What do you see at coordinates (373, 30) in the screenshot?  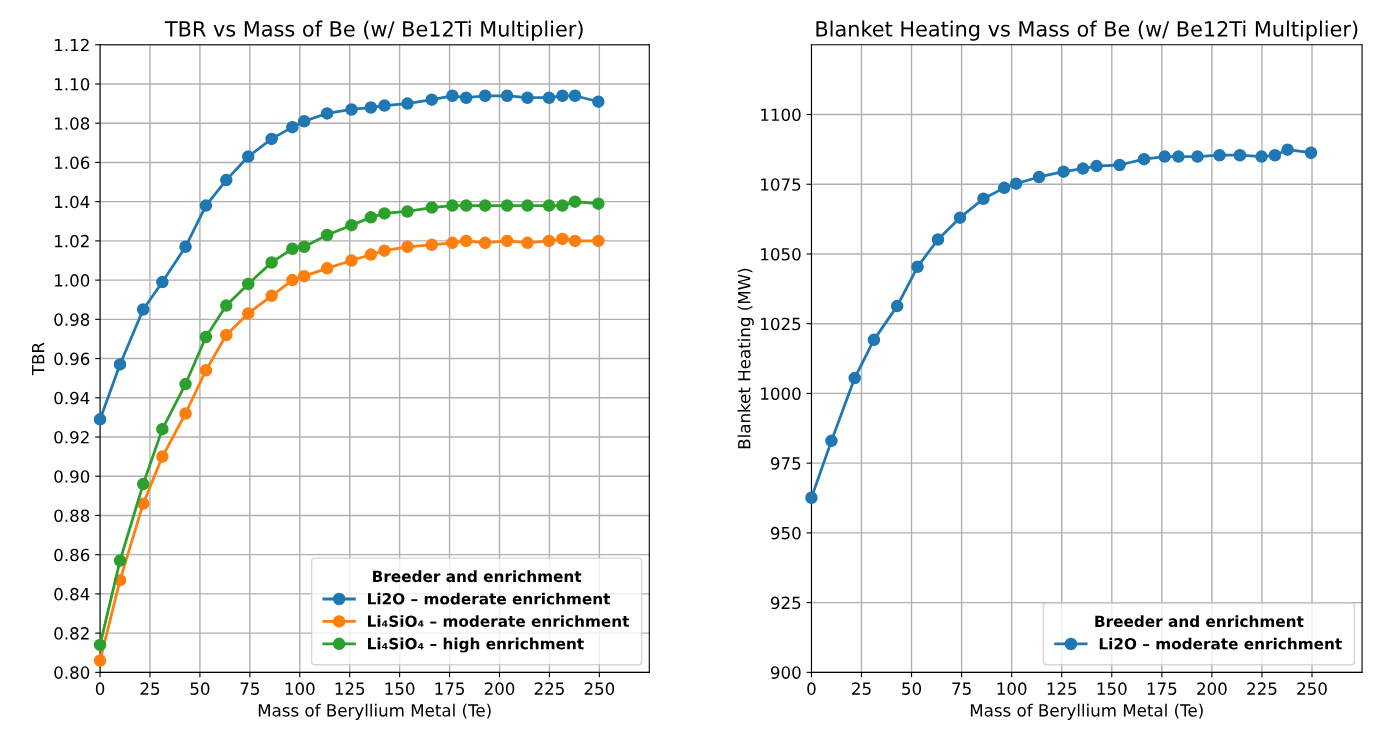 I see `chart-title: TBR vs Mass of Be (w/ Be12Ti Multiplier)` at bounding box center [373, 30].